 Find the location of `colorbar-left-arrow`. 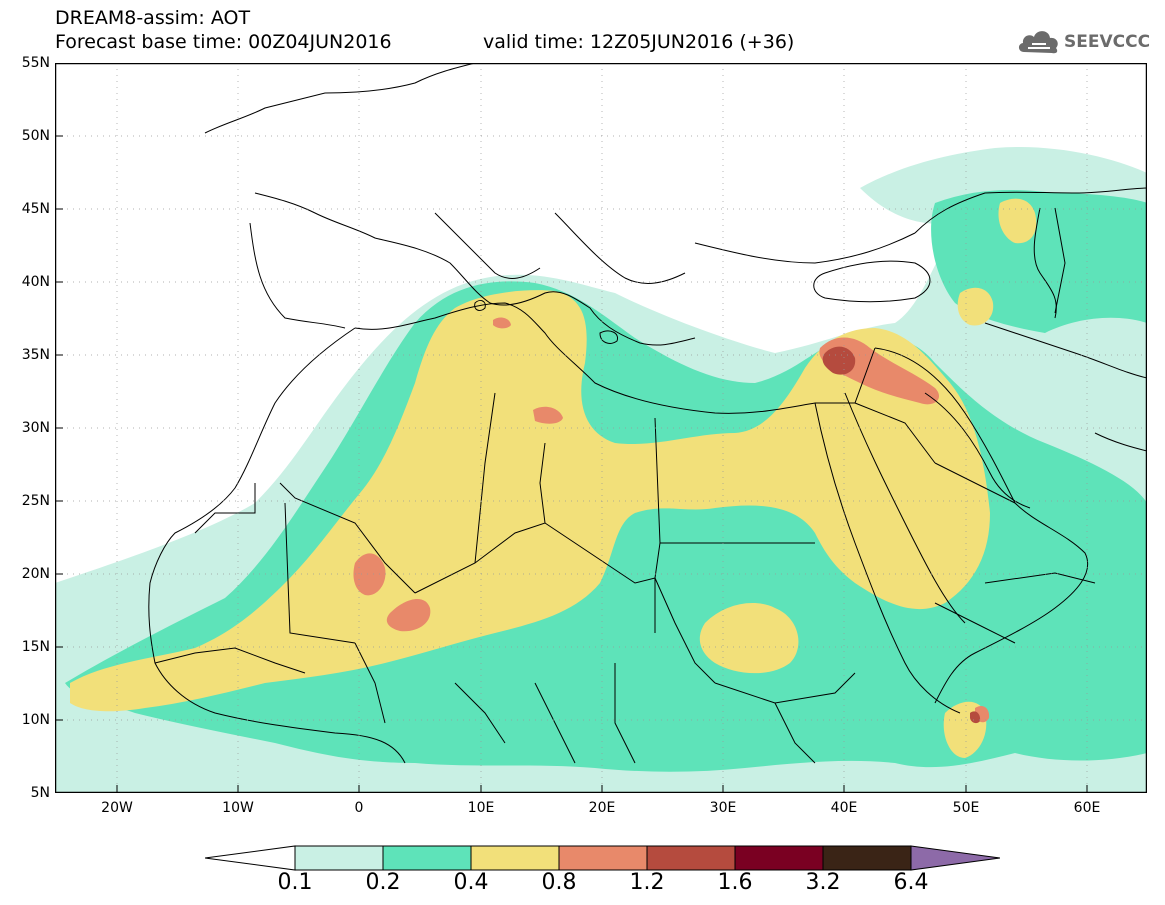

colorbar-left-arrow is located at coordinates (250, 858).